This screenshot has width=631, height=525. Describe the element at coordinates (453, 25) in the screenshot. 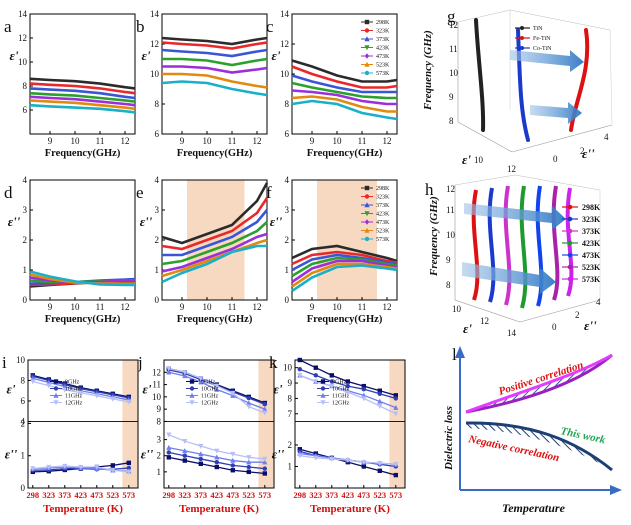

I see `g-ytick-4: 12` at that location.